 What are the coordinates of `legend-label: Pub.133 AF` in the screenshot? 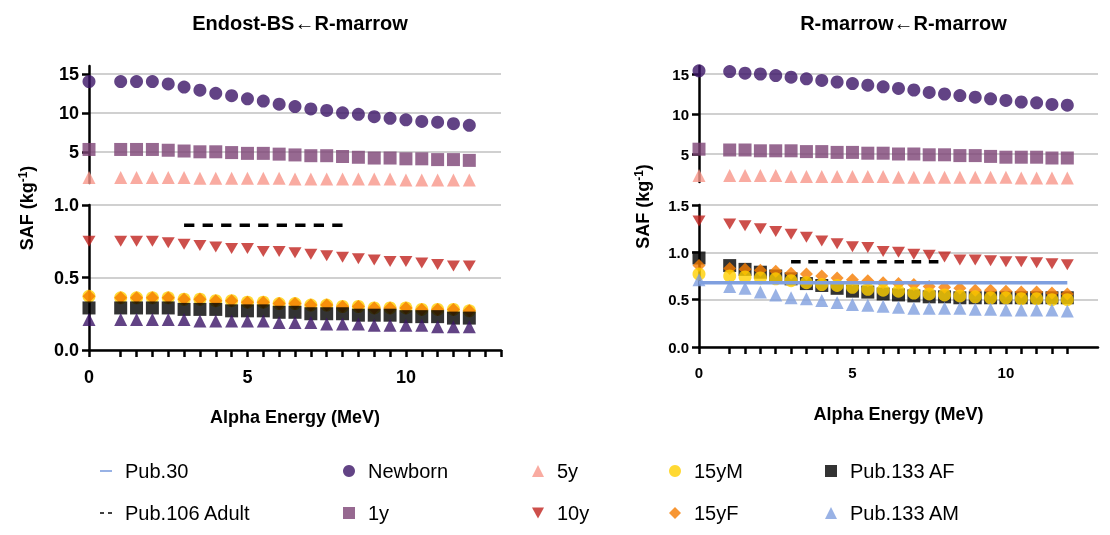 It's located at (902, 471).